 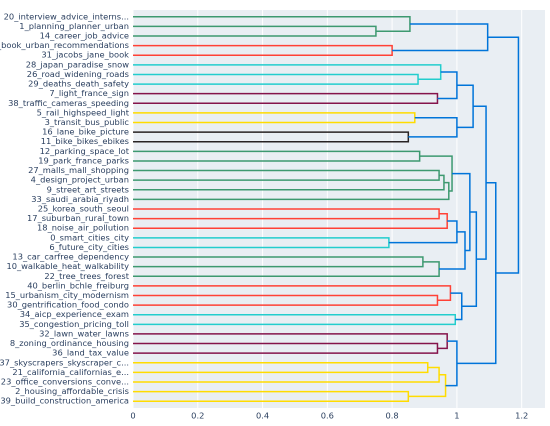 What do you see at coordinates (74, 26) in the screenshot?
I see `y-tick-label: 1_planning_planner_urban` at bounding box center [74, 26].